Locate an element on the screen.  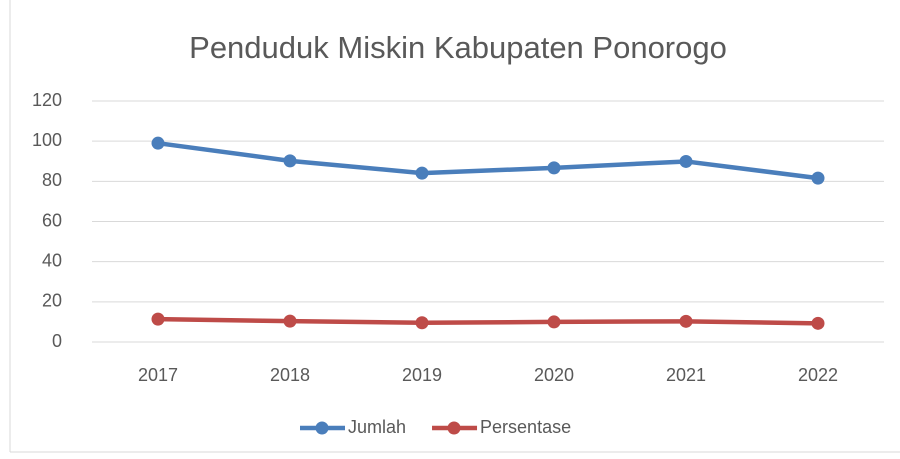
y-tick-label: 0 is located at coordinates (57, 341).